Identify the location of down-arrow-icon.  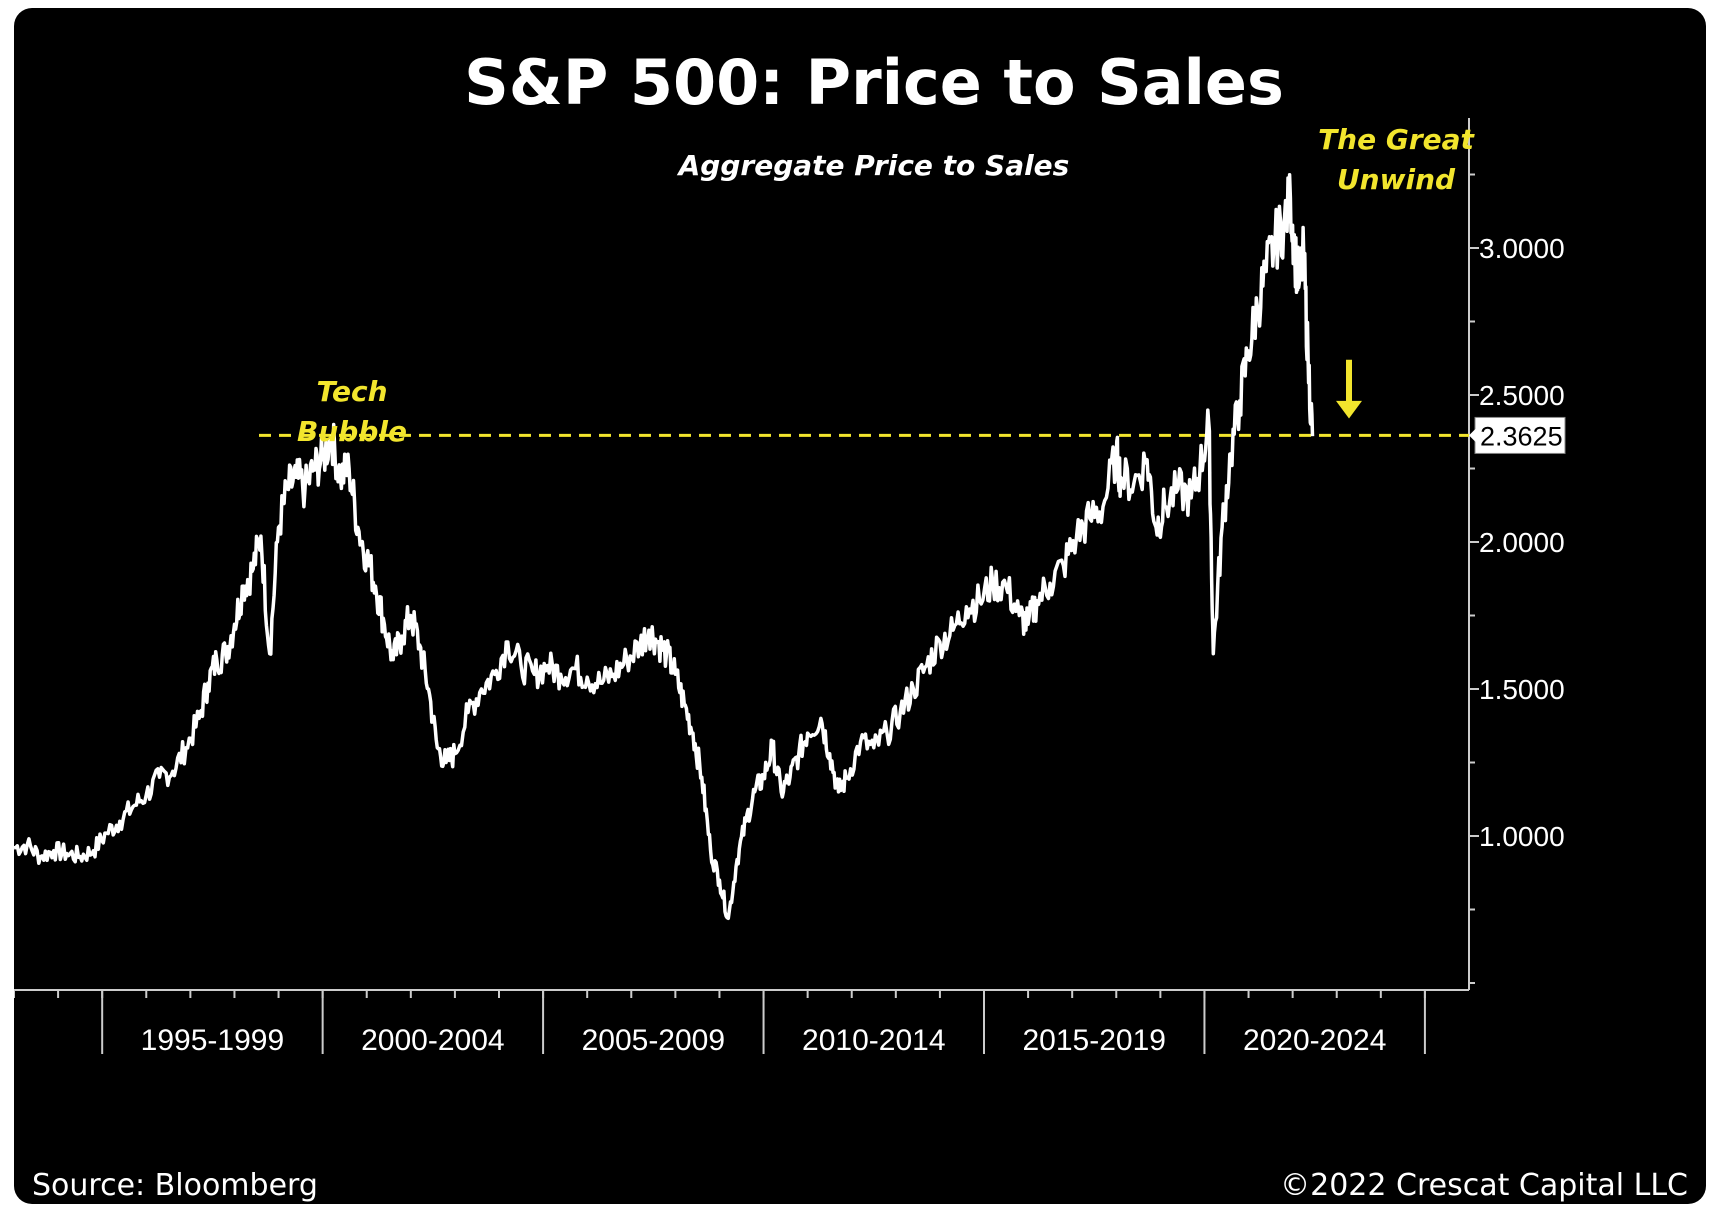
(1349, 409).